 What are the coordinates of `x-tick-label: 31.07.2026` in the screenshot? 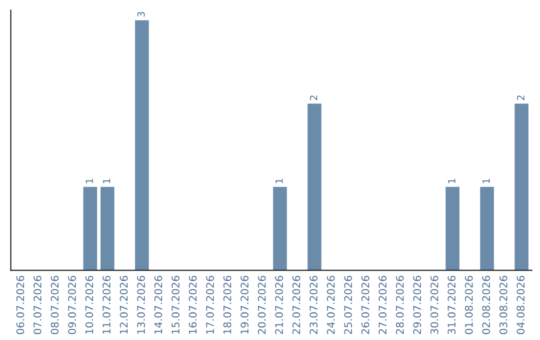 It's located at (452, 305).